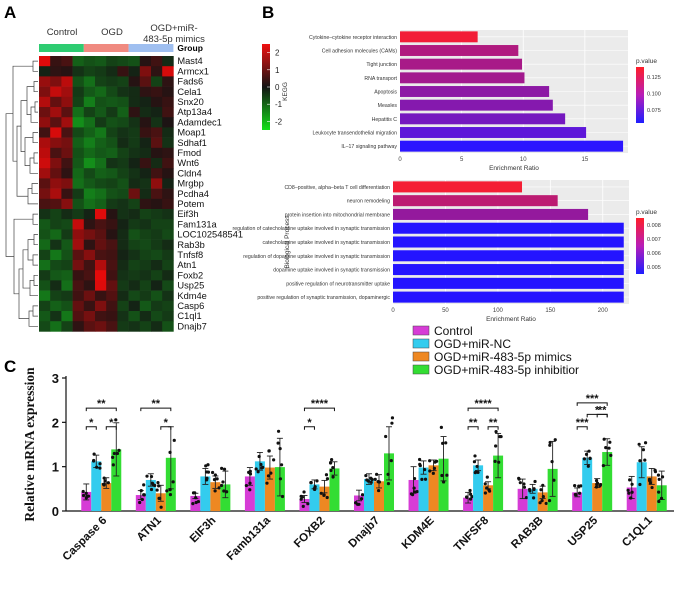 The height and width of the screenshot is (595, 676). Describe the element at coordinates (190, 204) in the screenshot. I see `gene-label: Potem` at that location.